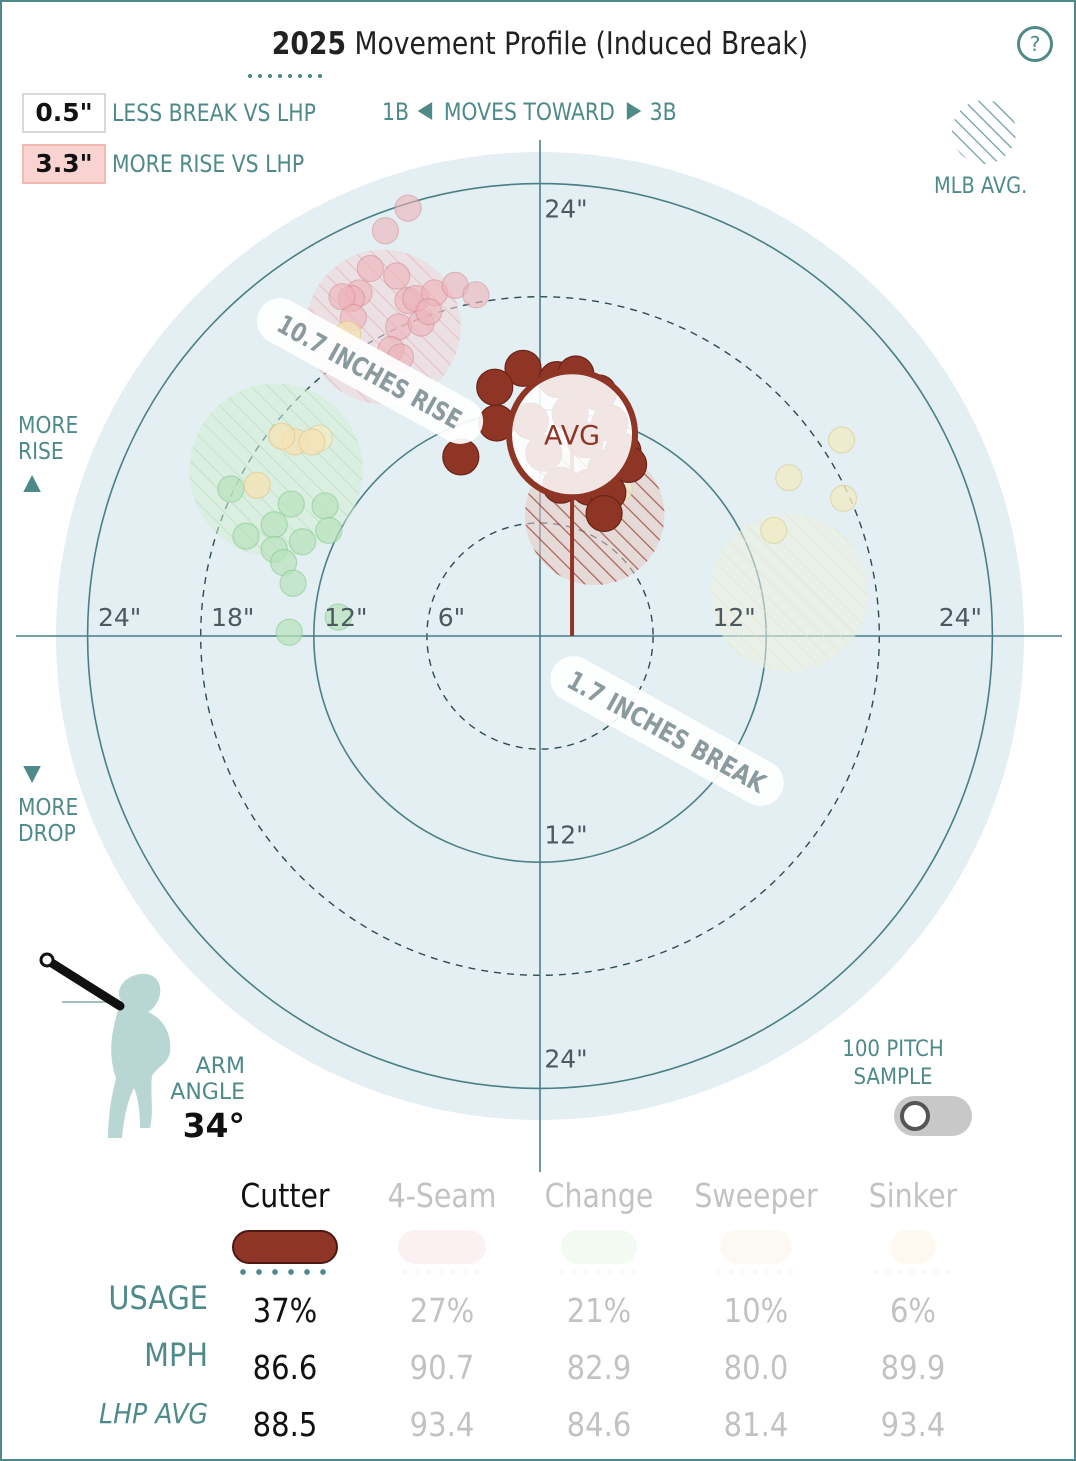 The image size is (1076, 1461). I want to click on sample-label: 100 PITCH SAMPLE, so click(892, 1064).